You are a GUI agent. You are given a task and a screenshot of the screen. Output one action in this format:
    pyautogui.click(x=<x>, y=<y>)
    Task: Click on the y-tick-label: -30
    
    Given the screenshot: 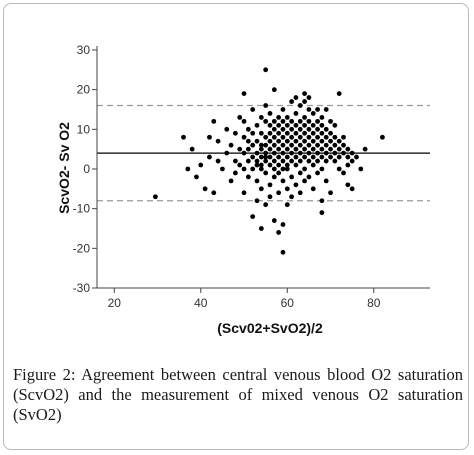 What is the action you would take?
    pyautogui.click(x=82, y=288)
    